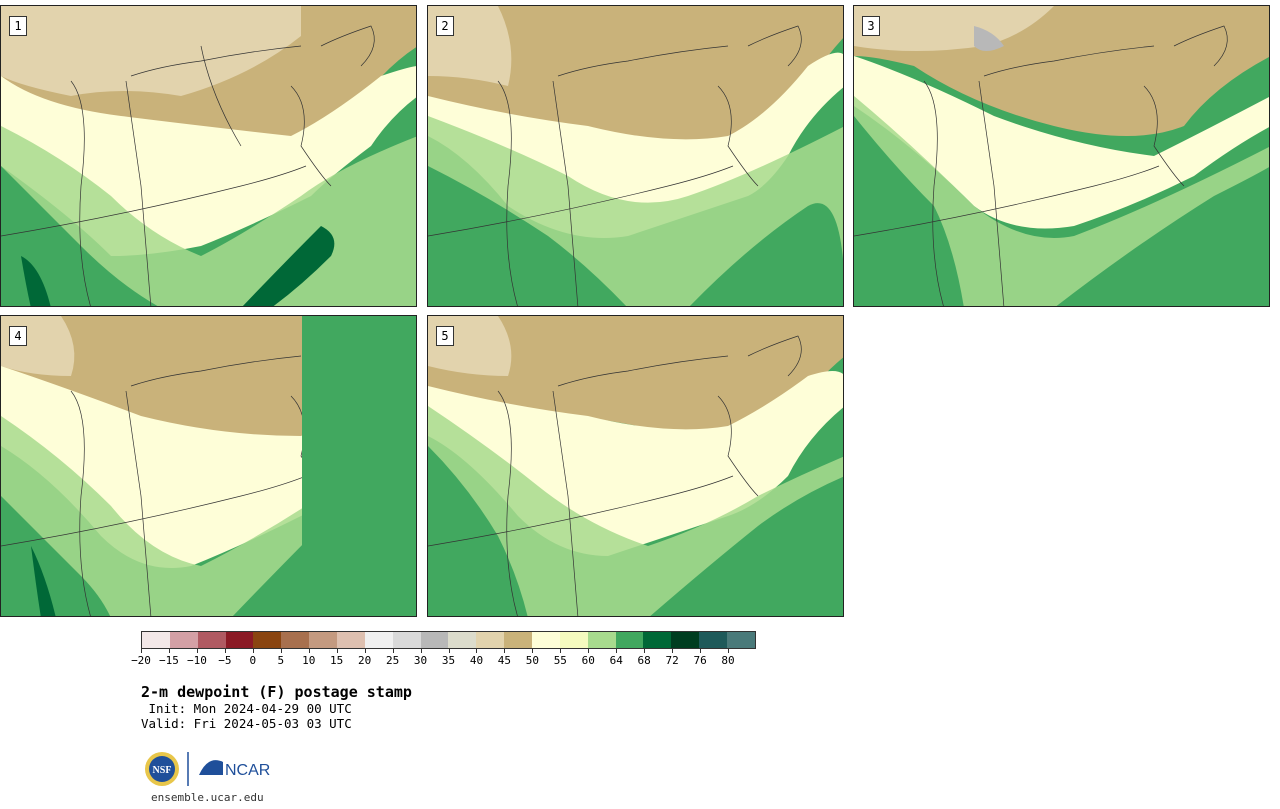 This screenshot has height=809, width=1280. I want to click on panel-label: 2, so click(445, 26).